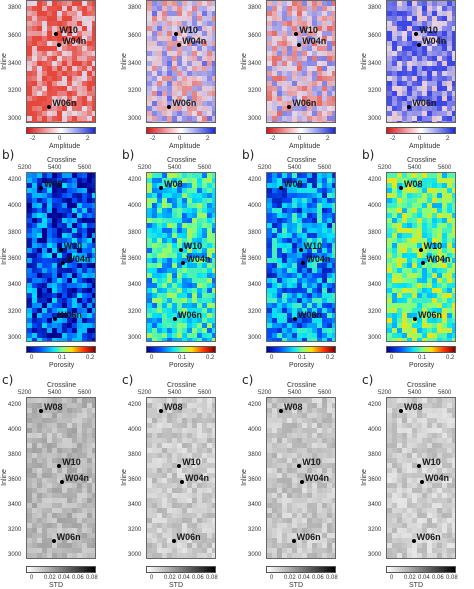 Image resolution: width=474 pixels, height=589 pixels. What do you see at coordinates (62, 358) in the screenshot?
I see `colorbar-tick: 0.1` at bounding box center [62, 358].